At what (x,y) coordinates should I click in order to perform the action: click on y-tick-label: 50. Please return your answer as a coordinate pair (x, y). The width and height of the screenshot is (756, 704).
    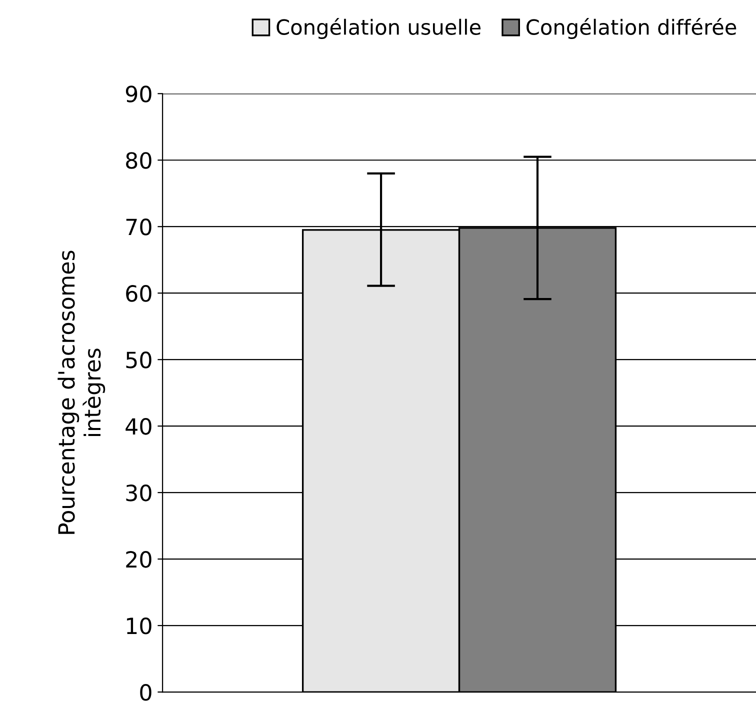
    Looking at the image, I should click on (139, 360).